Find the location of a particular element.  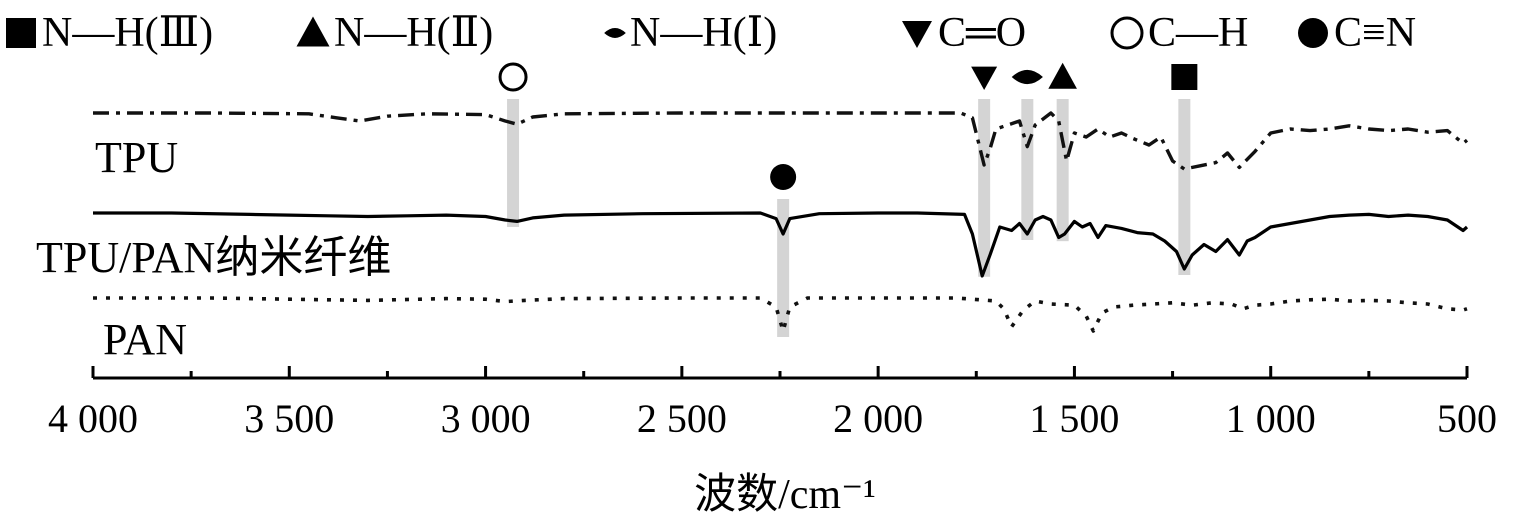

peak-marker-lens is located at coordinates (1027, 77).